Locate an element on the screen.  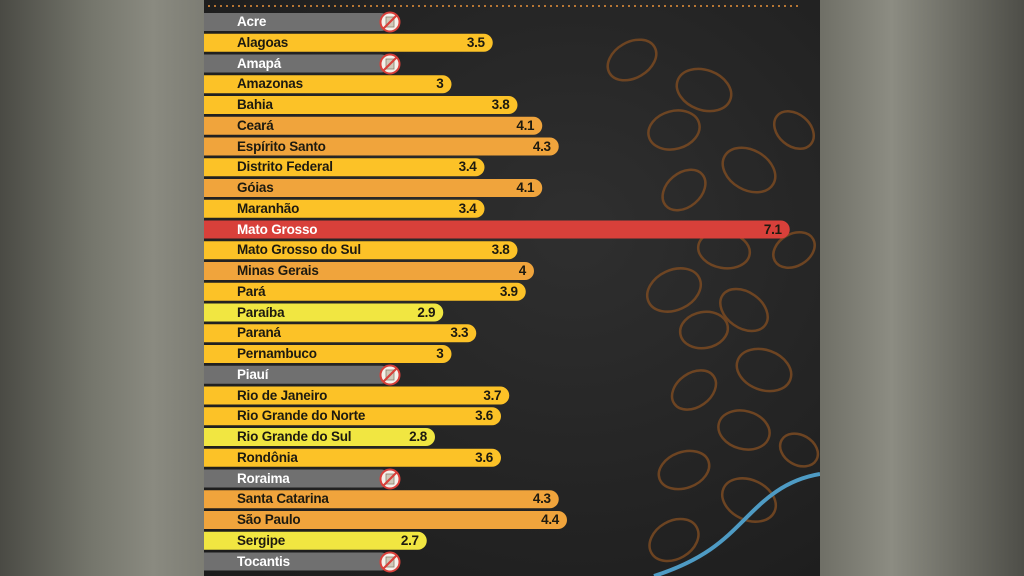
bar-rio-grande-do-norte is located at coordinates (352, 416).